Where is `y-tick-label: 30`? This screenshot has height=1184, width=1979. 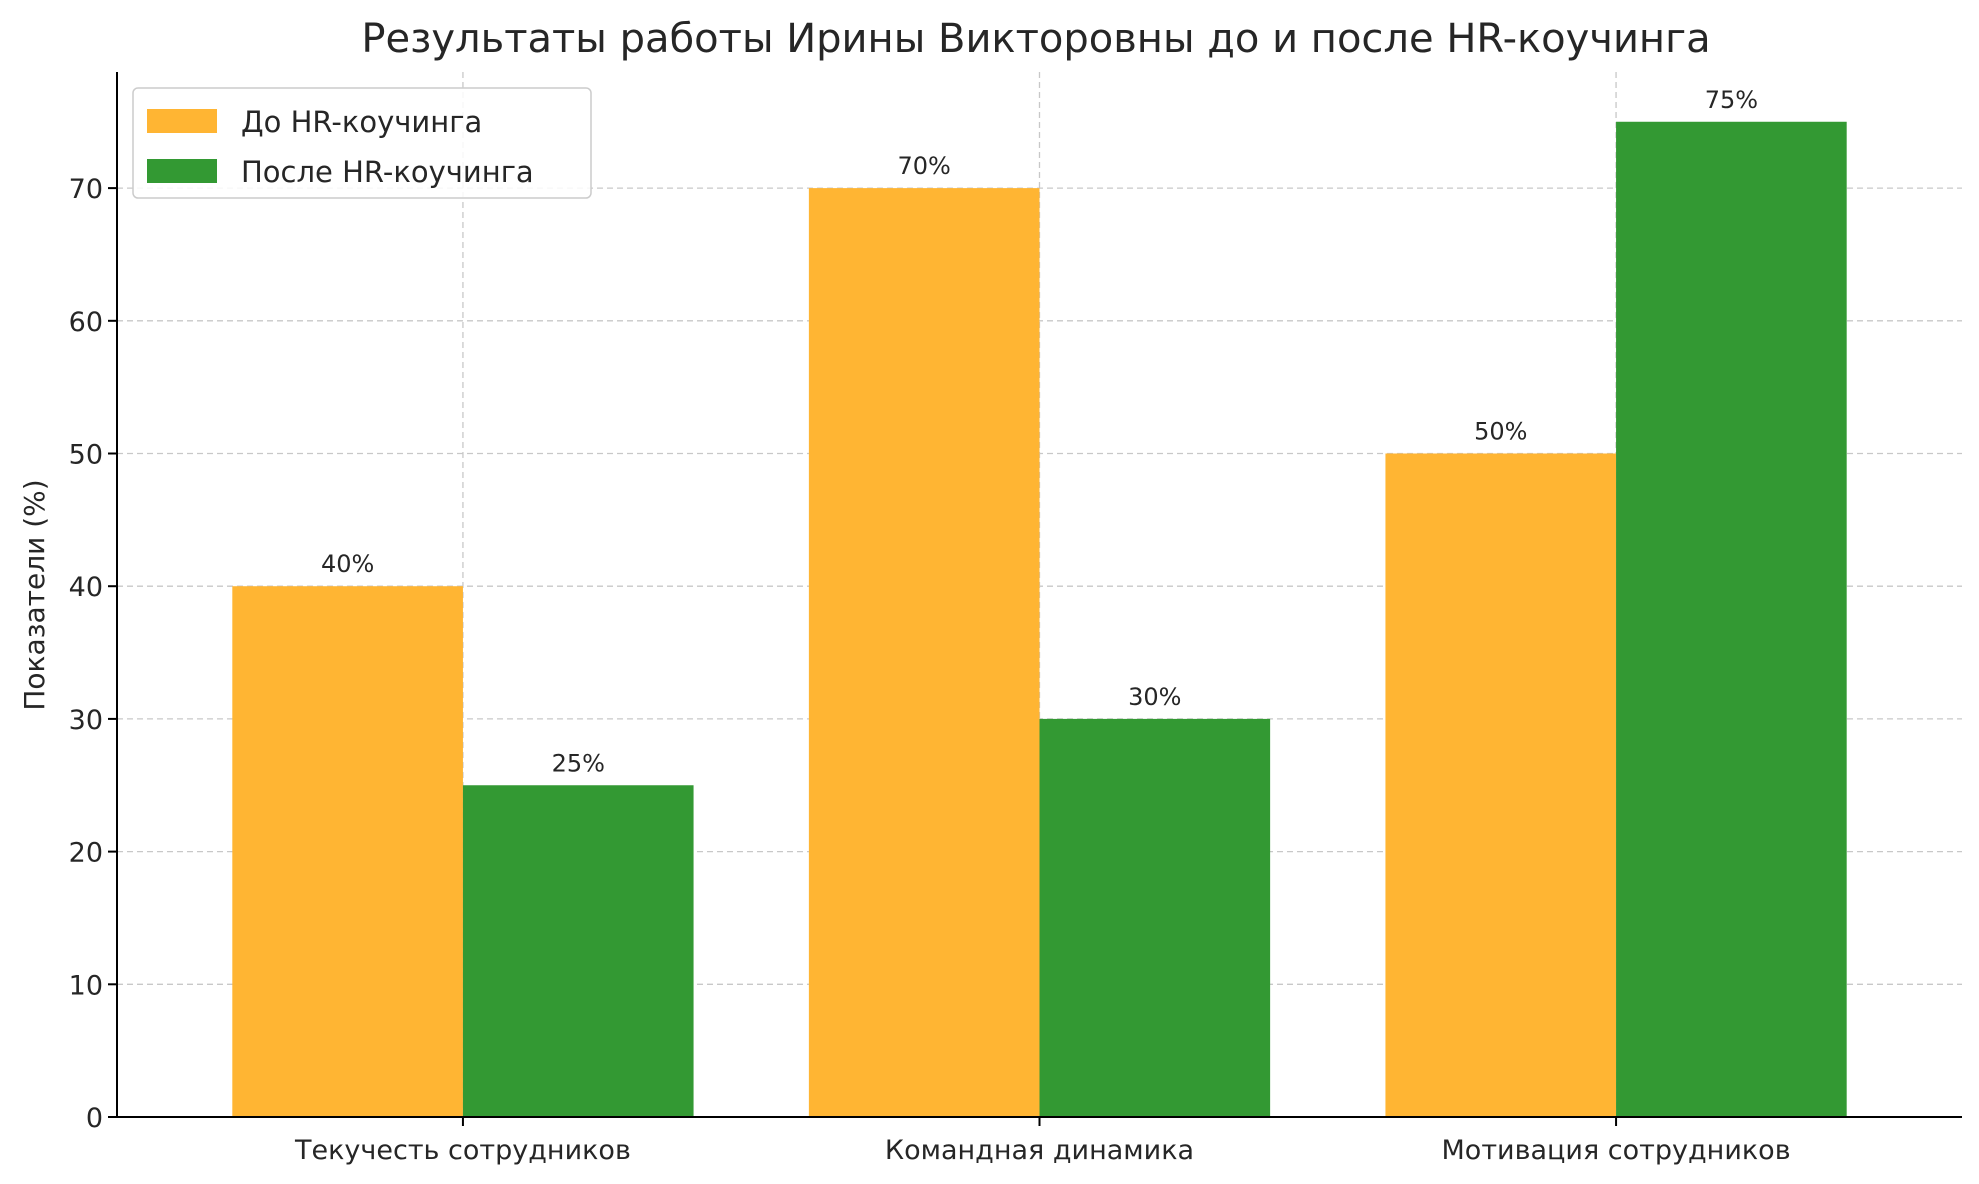
y-tick-label: 30 is located at coordinates (86, 720).